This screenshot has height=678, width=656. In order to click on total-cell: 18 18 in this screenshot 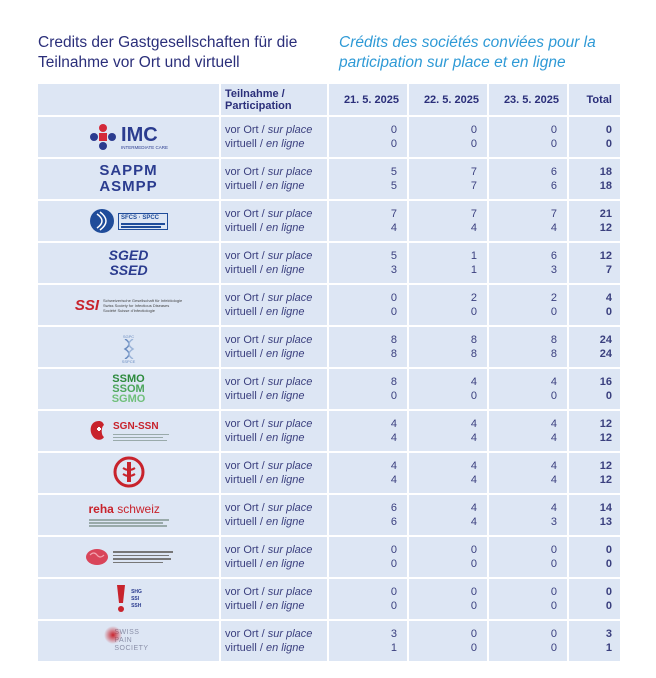, I will do `click(594, 180)`.